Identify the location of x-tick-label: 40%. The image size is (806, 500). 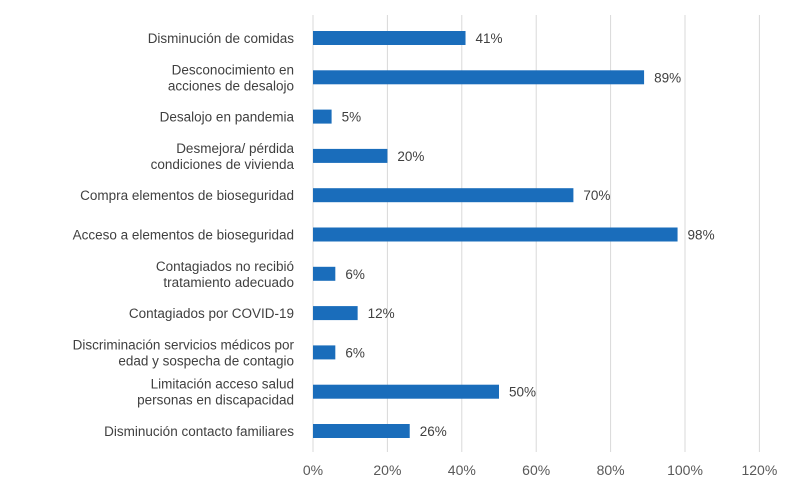
(462, 470).